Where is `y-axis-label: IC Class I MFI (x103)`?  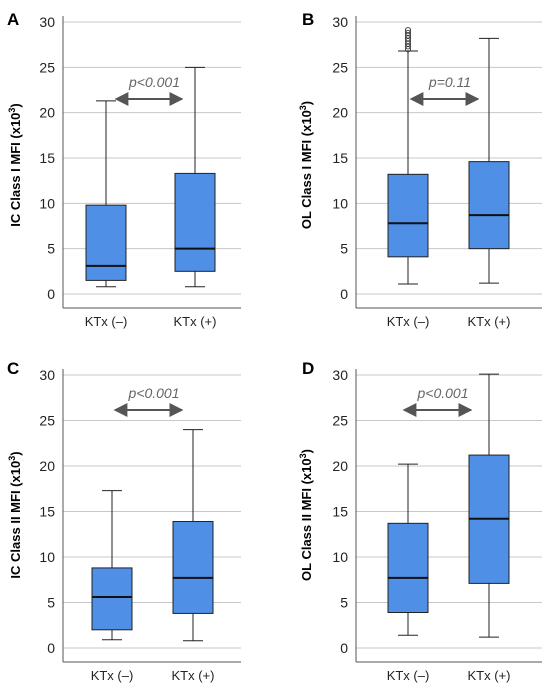 y-axis-label: IC Class I MFI (x103) is located at coordinates (15, 165).